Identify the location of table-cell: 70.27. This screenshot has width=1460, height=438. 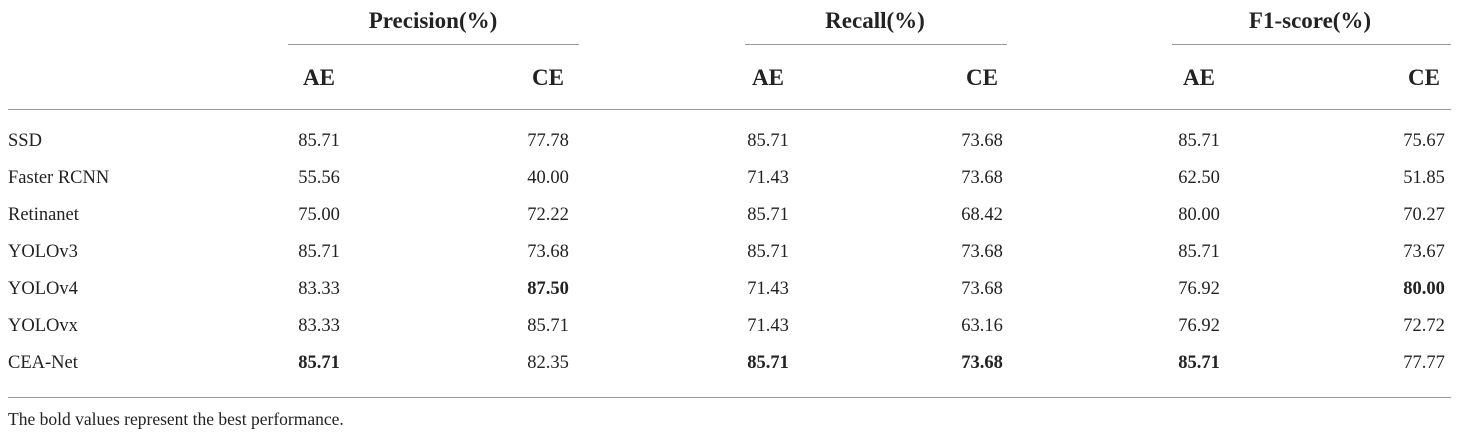
(1424, 215).